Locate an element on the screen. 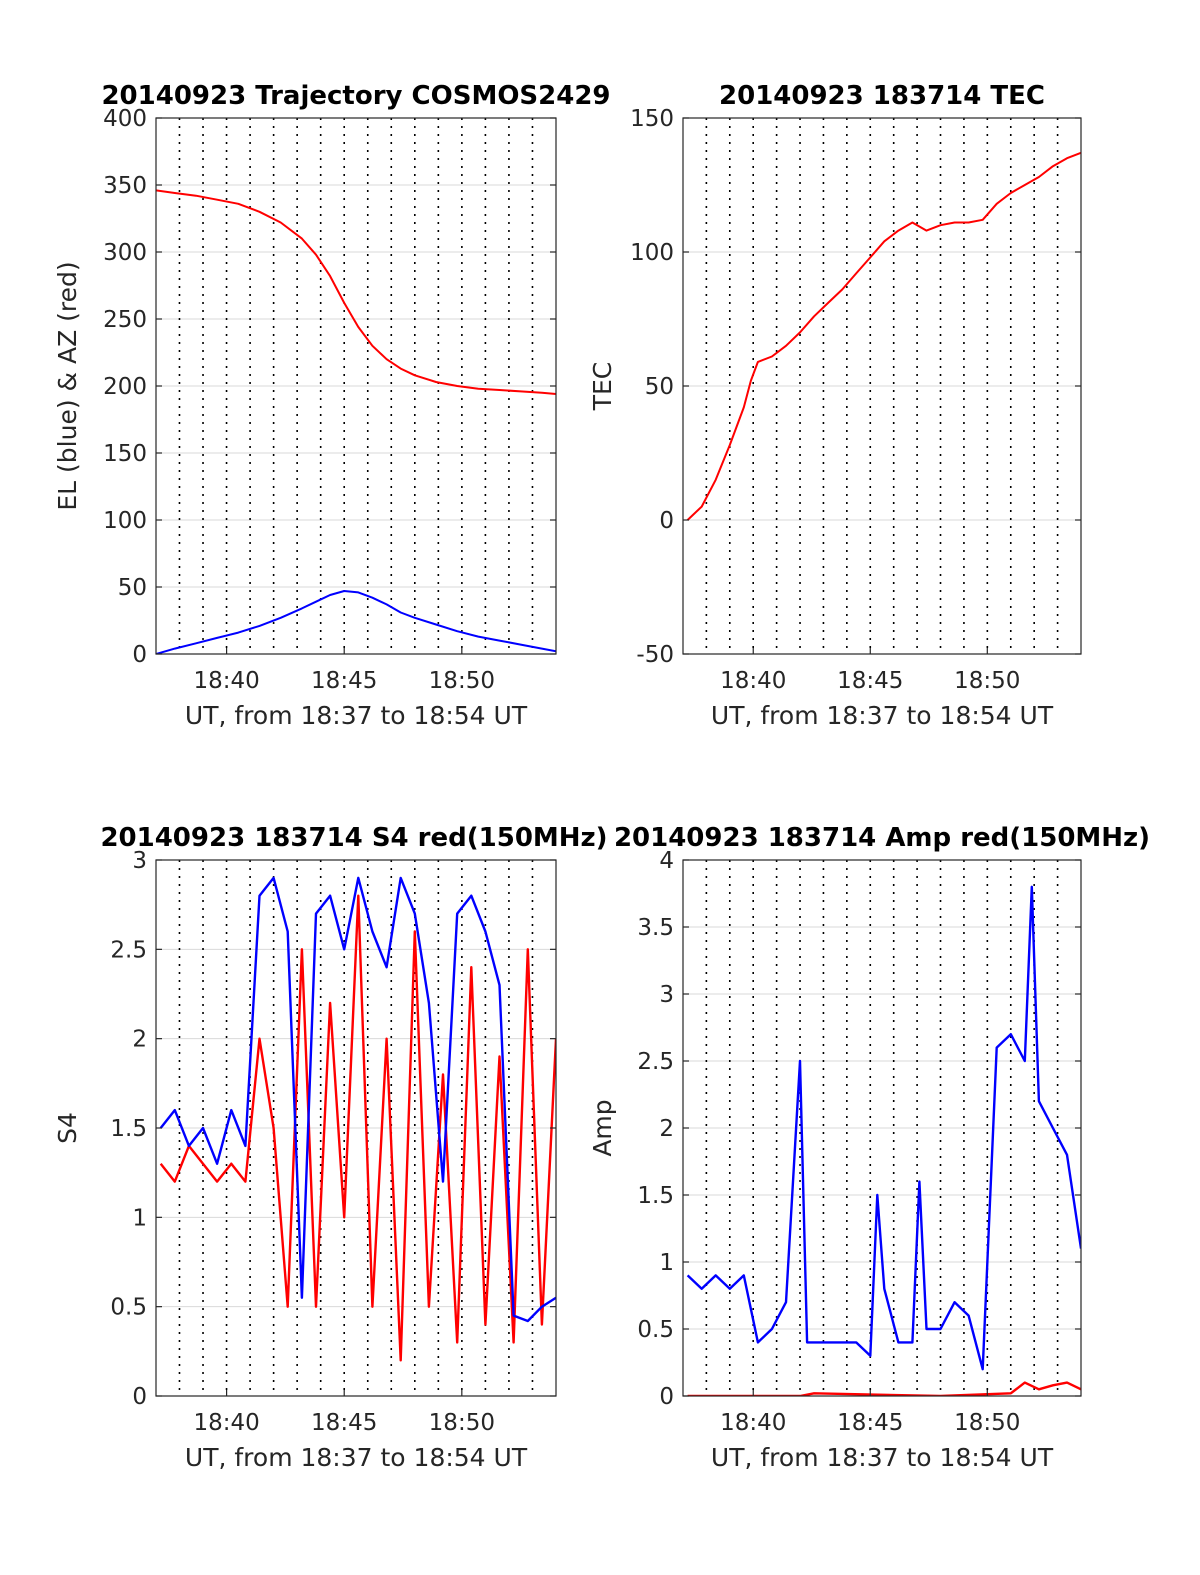  y-tick-label: 350 is located at coordinates (125, 186).